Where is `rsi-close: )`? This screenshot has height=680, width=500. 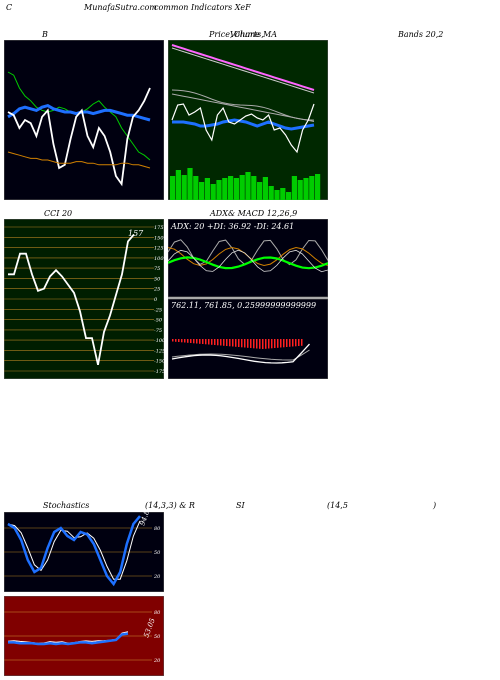 rsi-close: ) is located at coordinates (435, 505).